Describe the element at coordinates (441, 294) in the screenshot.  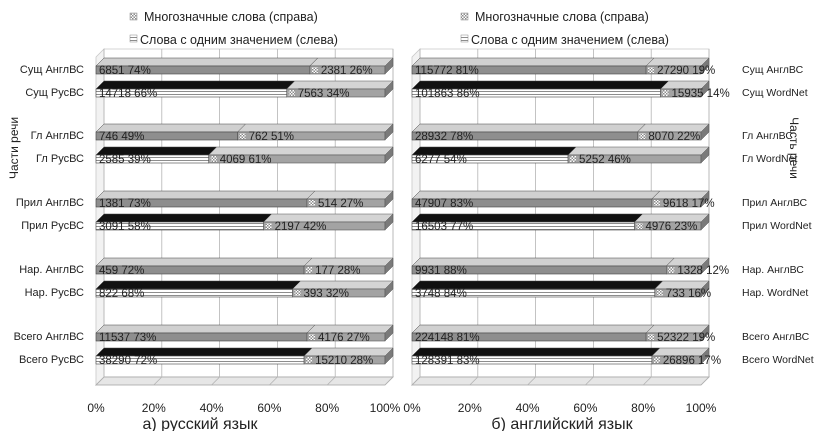
I see `data-label-single: 3748 84%` at that location.